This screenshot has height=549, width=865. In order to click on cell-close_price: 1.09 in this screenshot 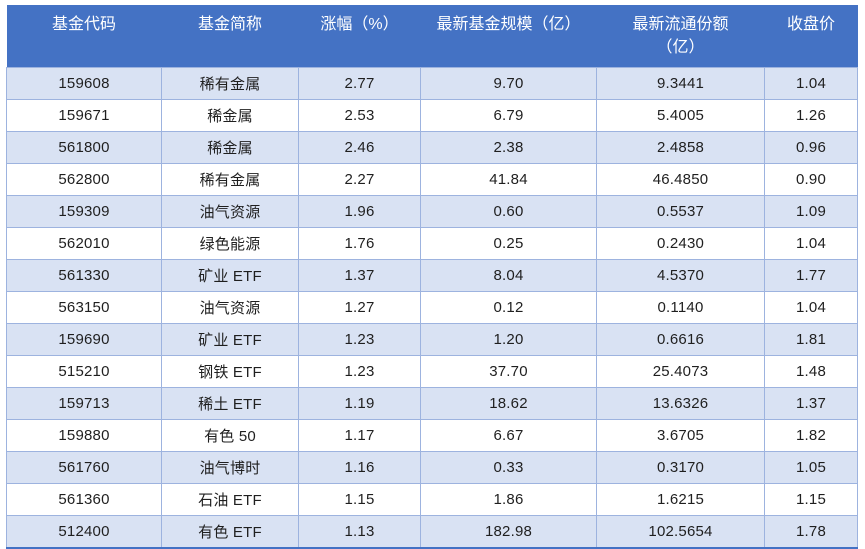, I will do `click(811, 211)`.